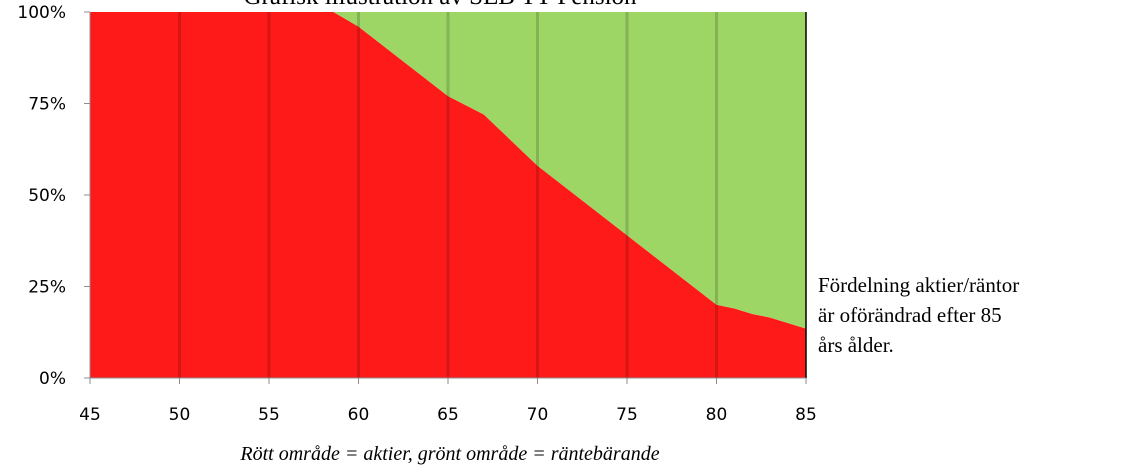  I want to click on chart-title: Grafisk illustration av SEB TT-Pension, so click(440, 5).